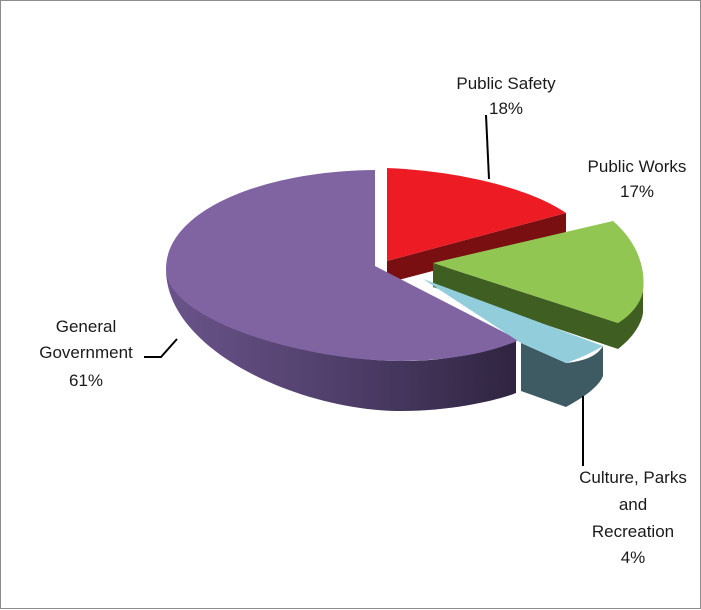  I want to click on public-safety-depth, so click(476, 248).